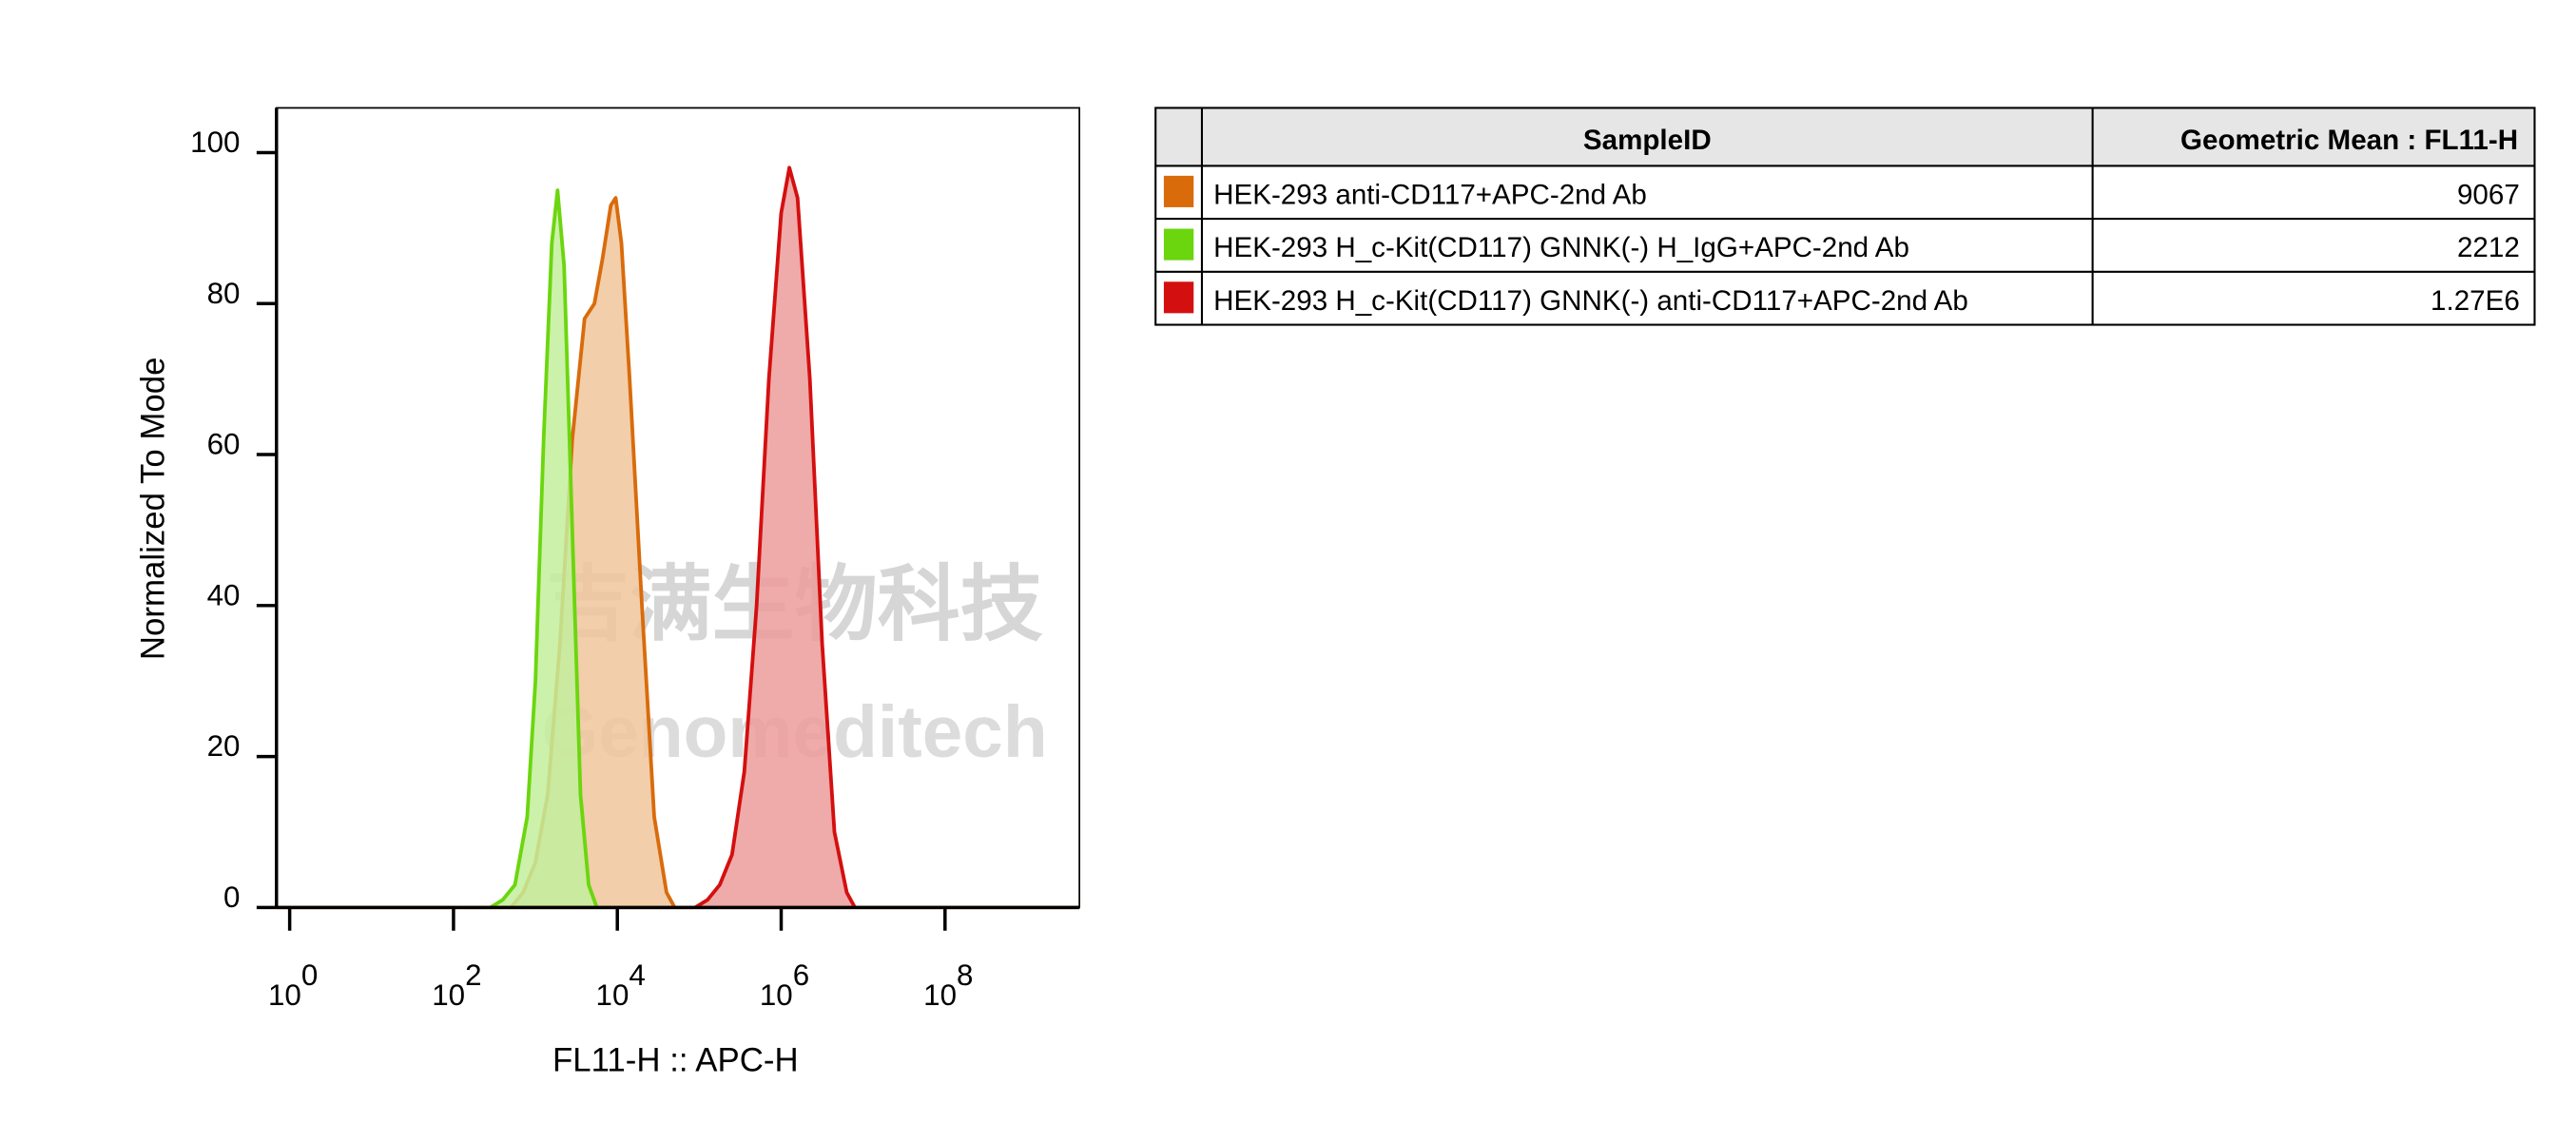  Describe the element at coordinates (224, 444) in the screenshot. I see `y-tick-label: 60` at that location.